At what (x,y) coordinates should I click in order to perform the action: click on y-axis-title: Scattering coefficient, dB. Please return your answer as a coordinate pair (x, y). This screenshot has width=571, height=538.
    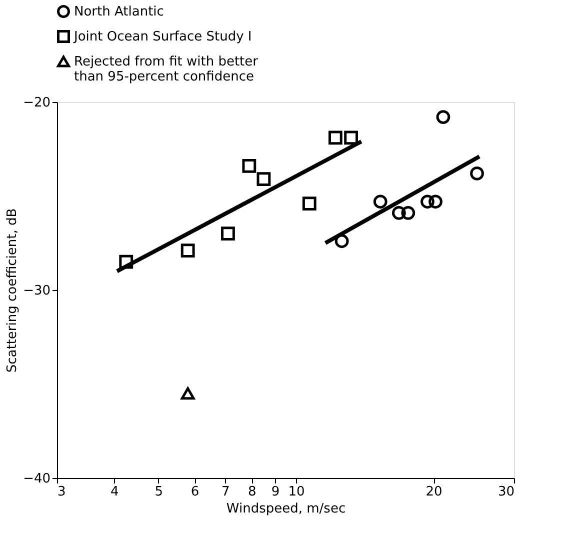
    Looking at the image, I should click on (12, 290).